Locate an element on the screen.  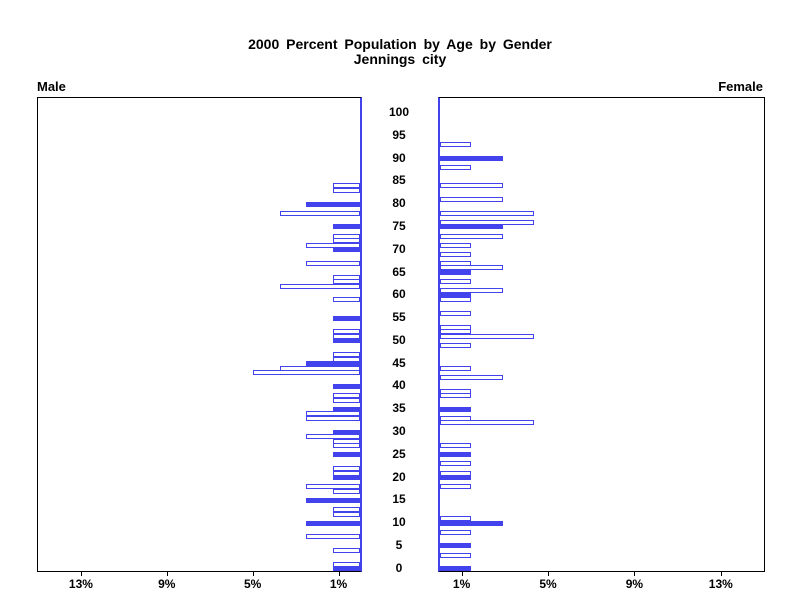
male-tick-label-1pct: 1% is located at coordinates (338, 584).